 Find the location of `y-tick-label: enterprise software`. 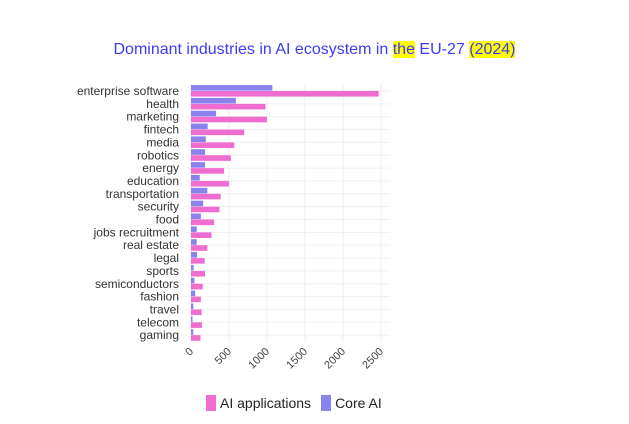

y-tick-label: enterprise software is located at coordinates (128, 91).